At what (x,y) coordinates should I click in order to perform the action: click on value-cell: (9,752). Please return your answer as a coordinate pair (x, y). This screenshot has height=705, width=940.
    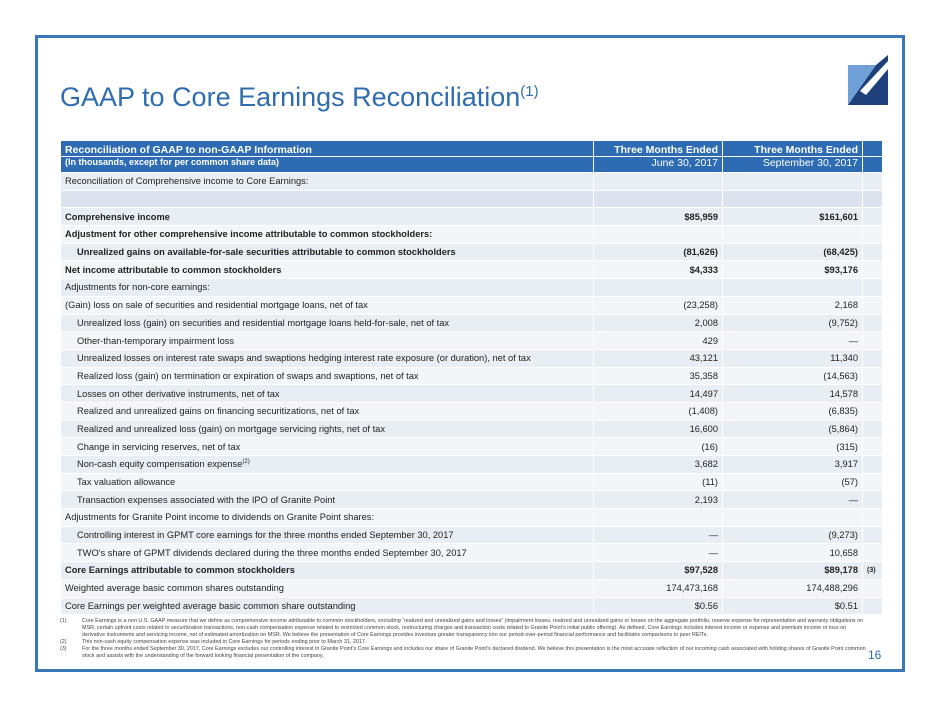
    Looking at the image, I should click on (792, 323).